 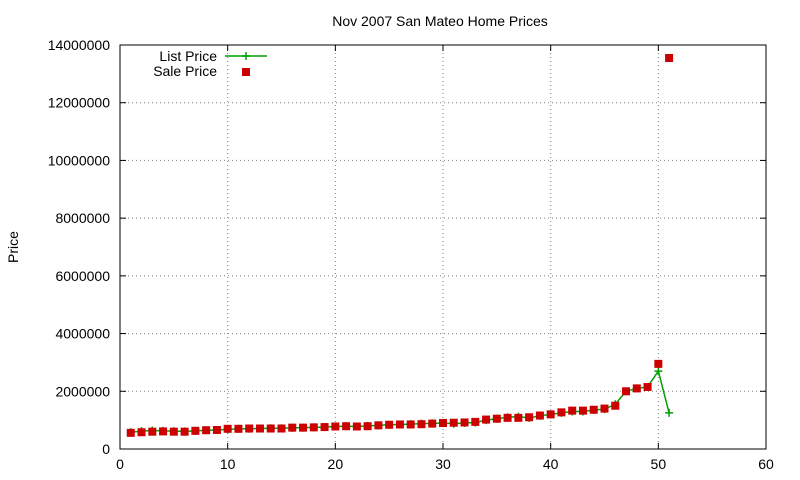 I want to click on legend-label-sale-price: Sale Price, so click(x=185, y=71).